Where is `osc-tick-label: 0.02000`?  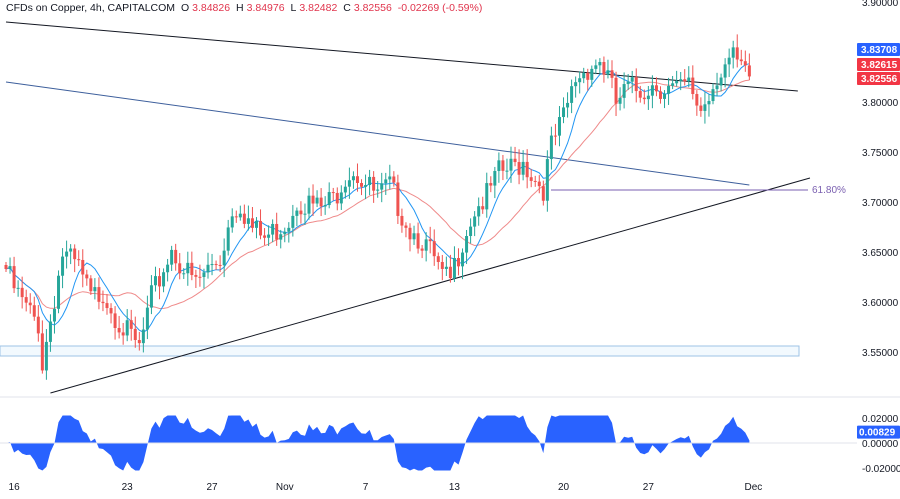 osc-tick-label: 0.02000 is located at coordinates (880, 419).